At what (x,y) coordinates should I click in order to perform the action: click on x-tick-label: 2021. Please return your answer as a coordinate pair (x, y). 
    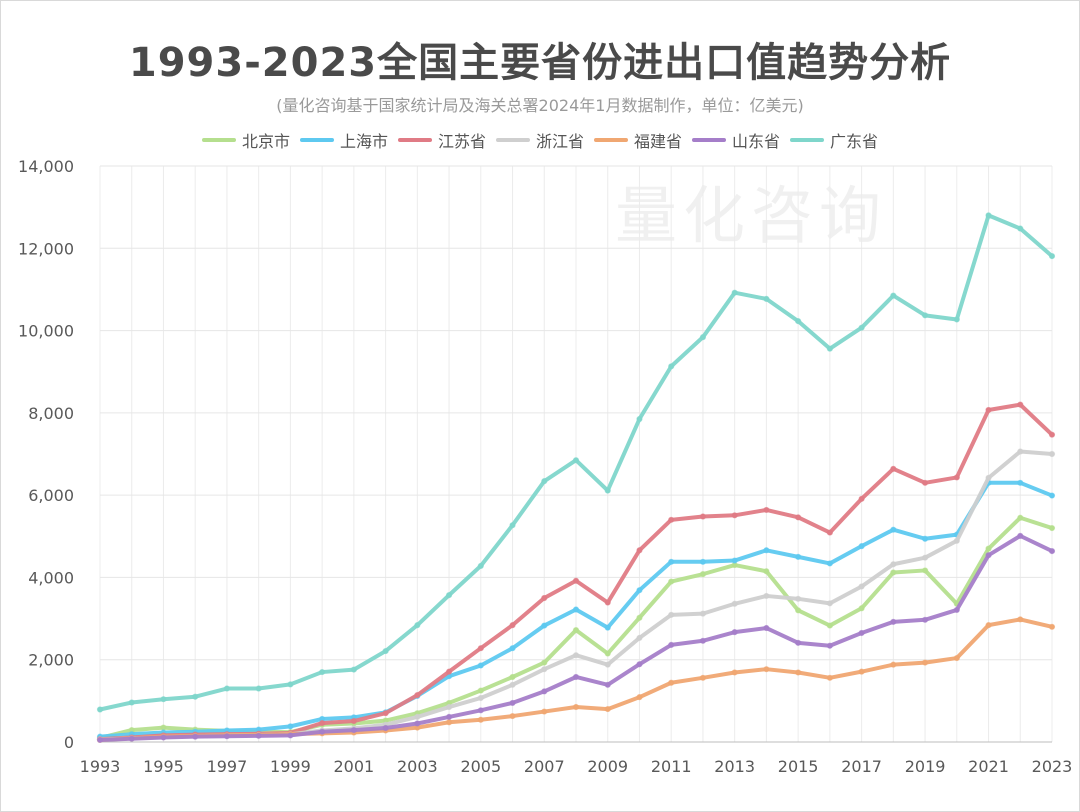
    Looking at the image, I should click on (988, 766).